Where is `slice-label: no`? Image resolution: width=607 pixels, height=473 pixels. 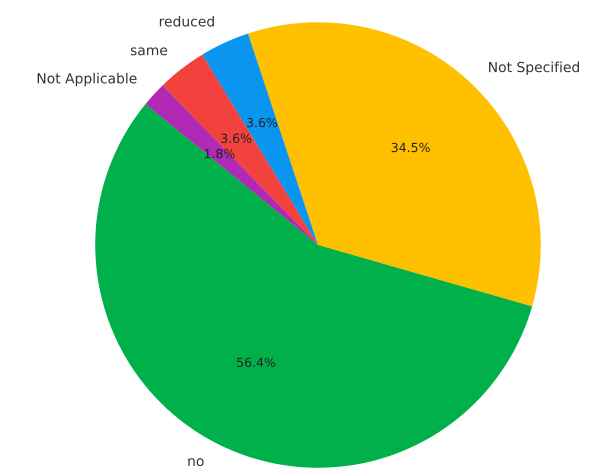 slice-label: no is located at coordinates (196, 462).